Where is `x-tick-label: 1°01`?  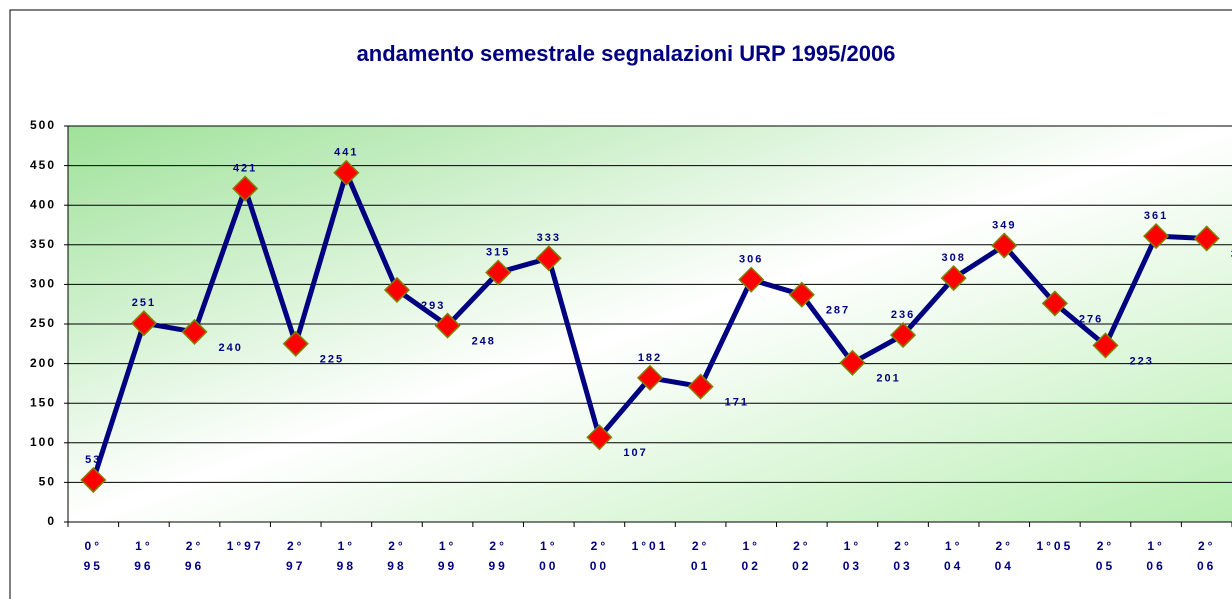
x-tick-label: 1°01 is located at coordinates (650, 546).